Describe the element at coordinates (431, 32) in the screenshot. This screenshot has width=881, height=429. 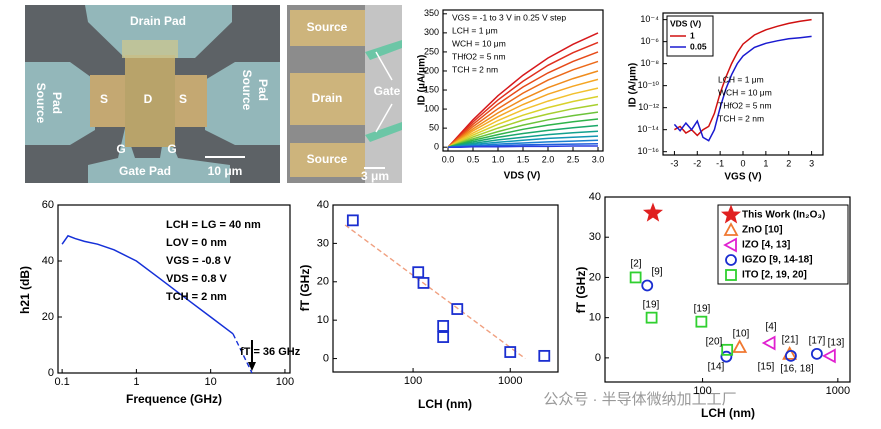
I see `y-tick-label: 300` at that location.